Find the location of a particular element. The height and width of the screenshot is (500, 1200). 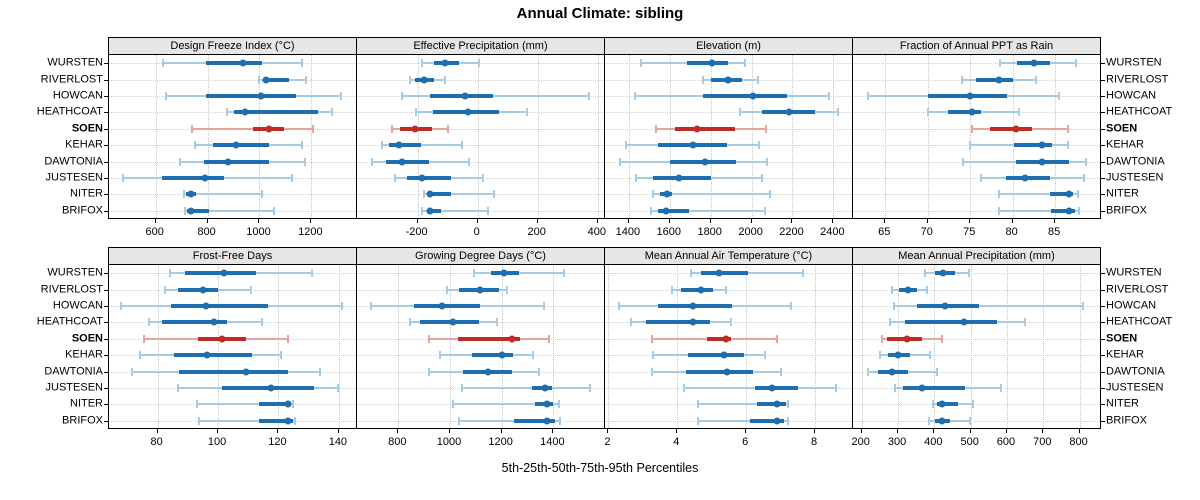

x-tick-label: 6 is located at coordinates (745, 442).